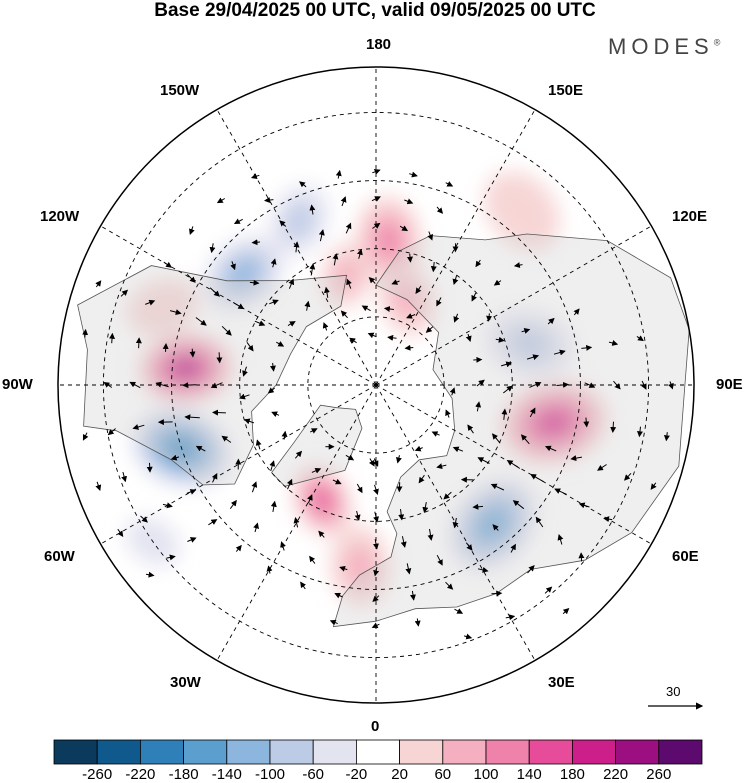 The width and height of the screenshot is (750, 783). I want to click on brand-text: MODES, so click(661, 46).